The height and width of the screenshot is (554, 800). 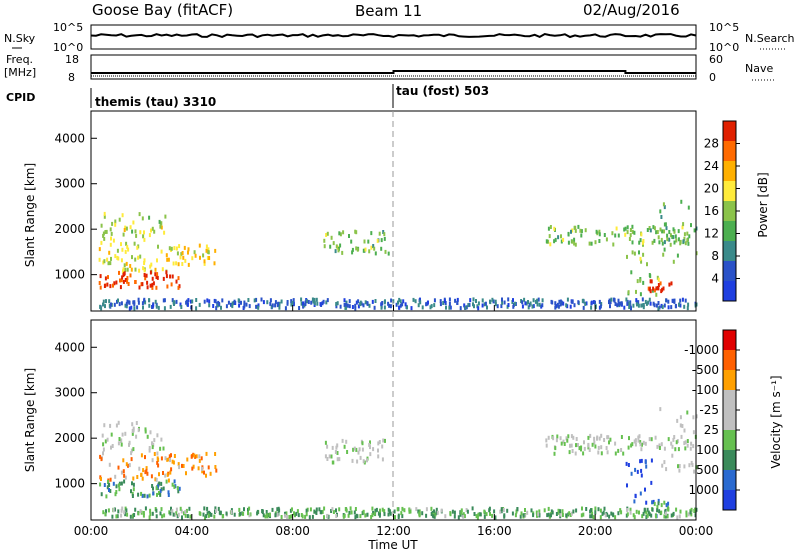 What do you see at coordinates (393, 67) in the screenshot?
I see `freq-panel-frame` at bounding box center [393, 67].